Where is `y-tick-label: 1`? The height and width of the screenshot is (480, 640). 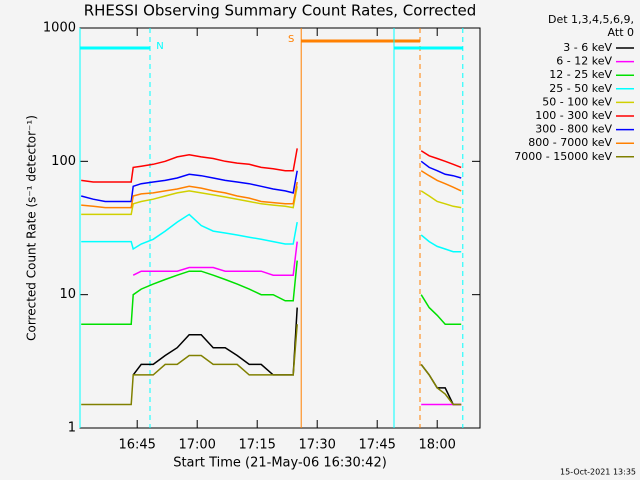
y-tick-label: 1 is located at coordinates (72, 428).